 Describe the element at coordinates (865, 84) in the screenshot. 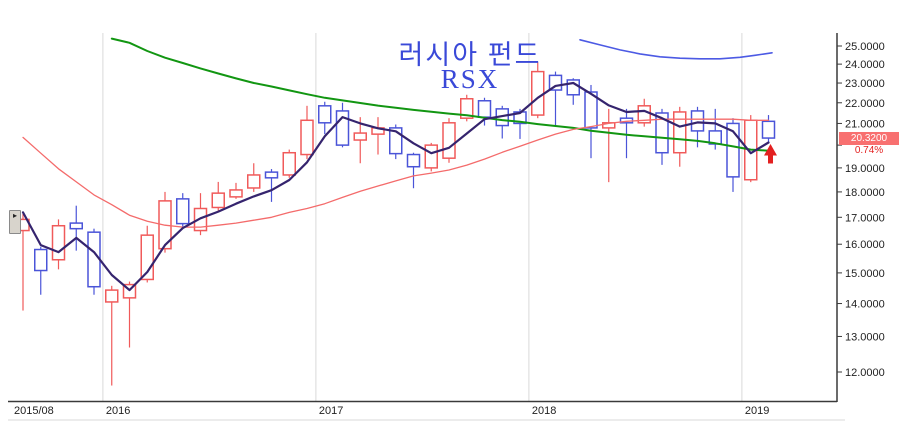

I see `y-tick-label: 23.0000` at that location.